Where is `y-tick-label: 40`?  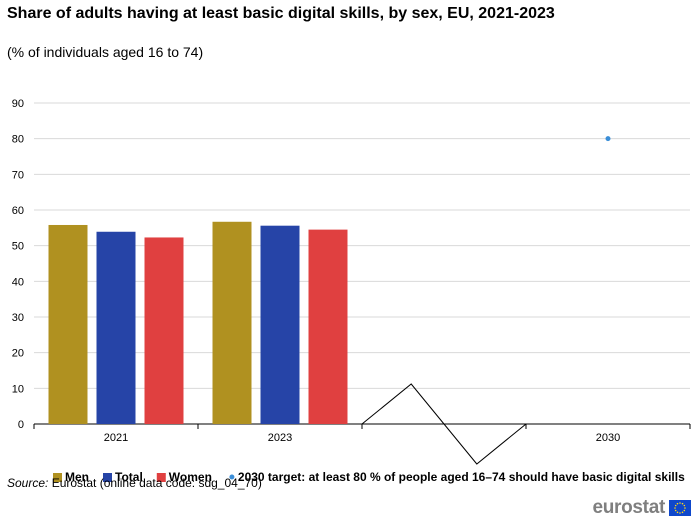 y-tick-label: 40 is located at coordinates (18, 282).